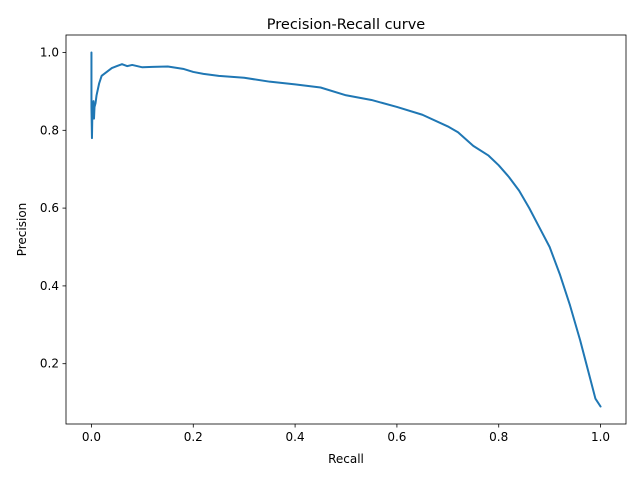 Image resolution: width=640 pixels, height=480 pixels. What do you see at coordinates (49, 364) in the screenshot?
I see `y-tick-label: 0.2` at bounding box center [49, 364].